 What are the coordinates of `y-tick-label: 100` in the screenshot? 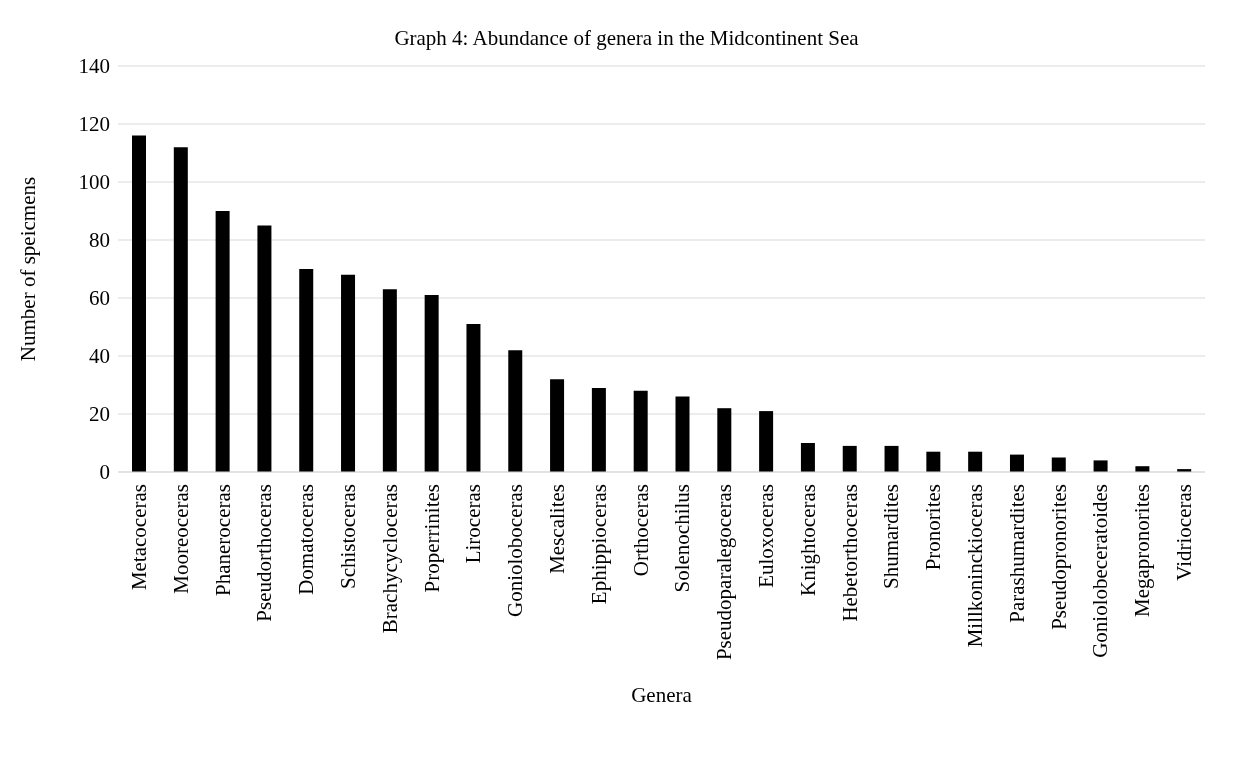 It's located at (94, 182).